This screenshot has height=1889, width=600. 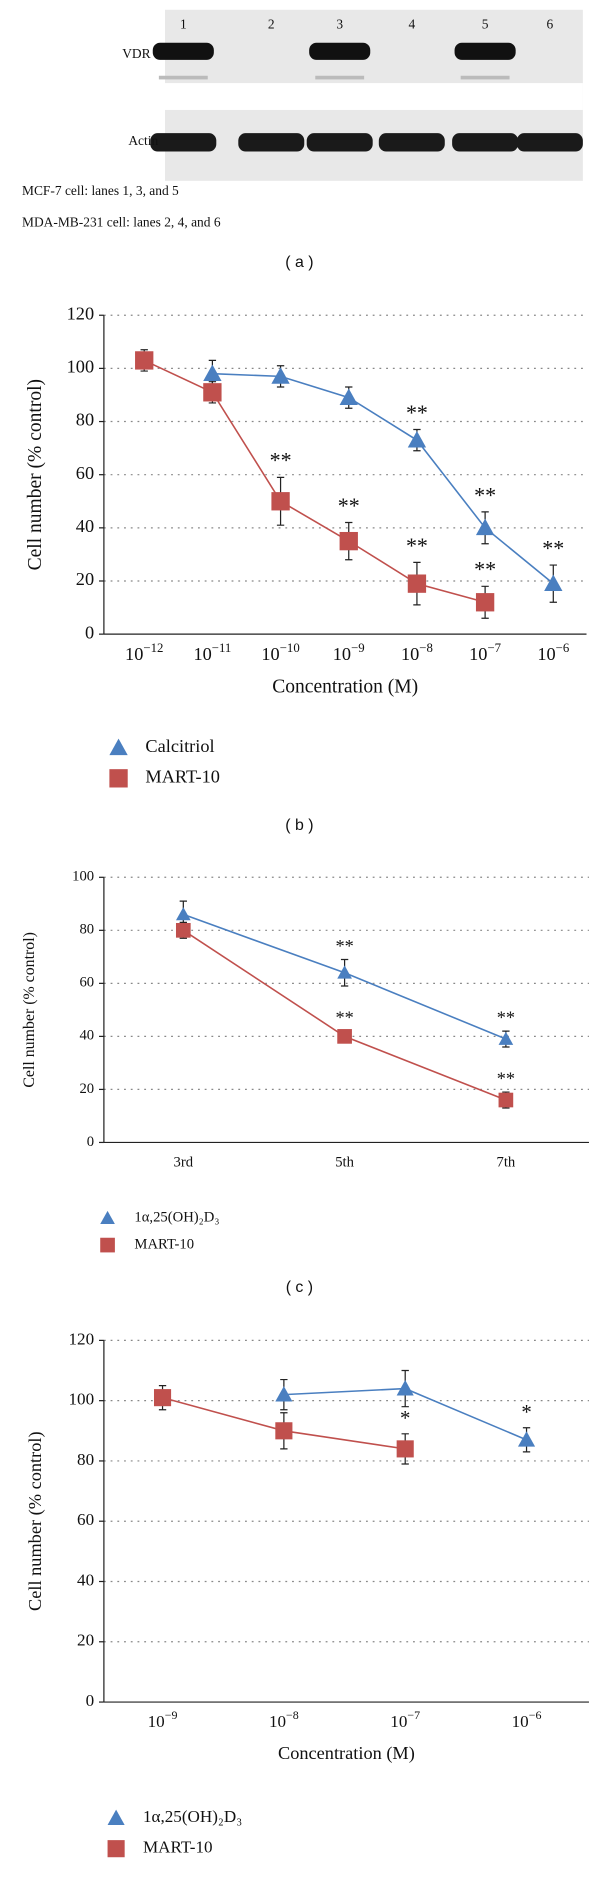 I want to click on blot-gap, so click(x=373, y=96).